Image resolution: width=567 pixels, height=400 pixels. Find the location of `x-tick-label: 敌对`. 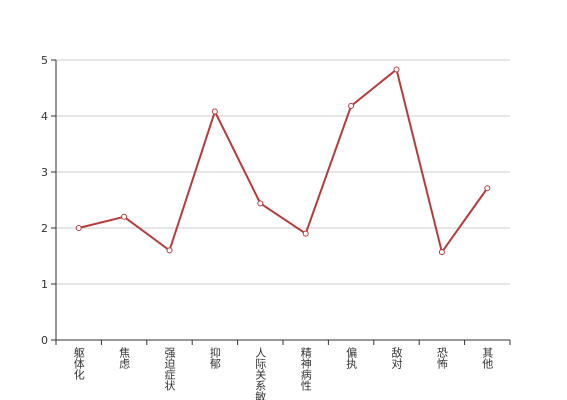

x-tick-label: 敌对 is located at coordinates (396, 357).